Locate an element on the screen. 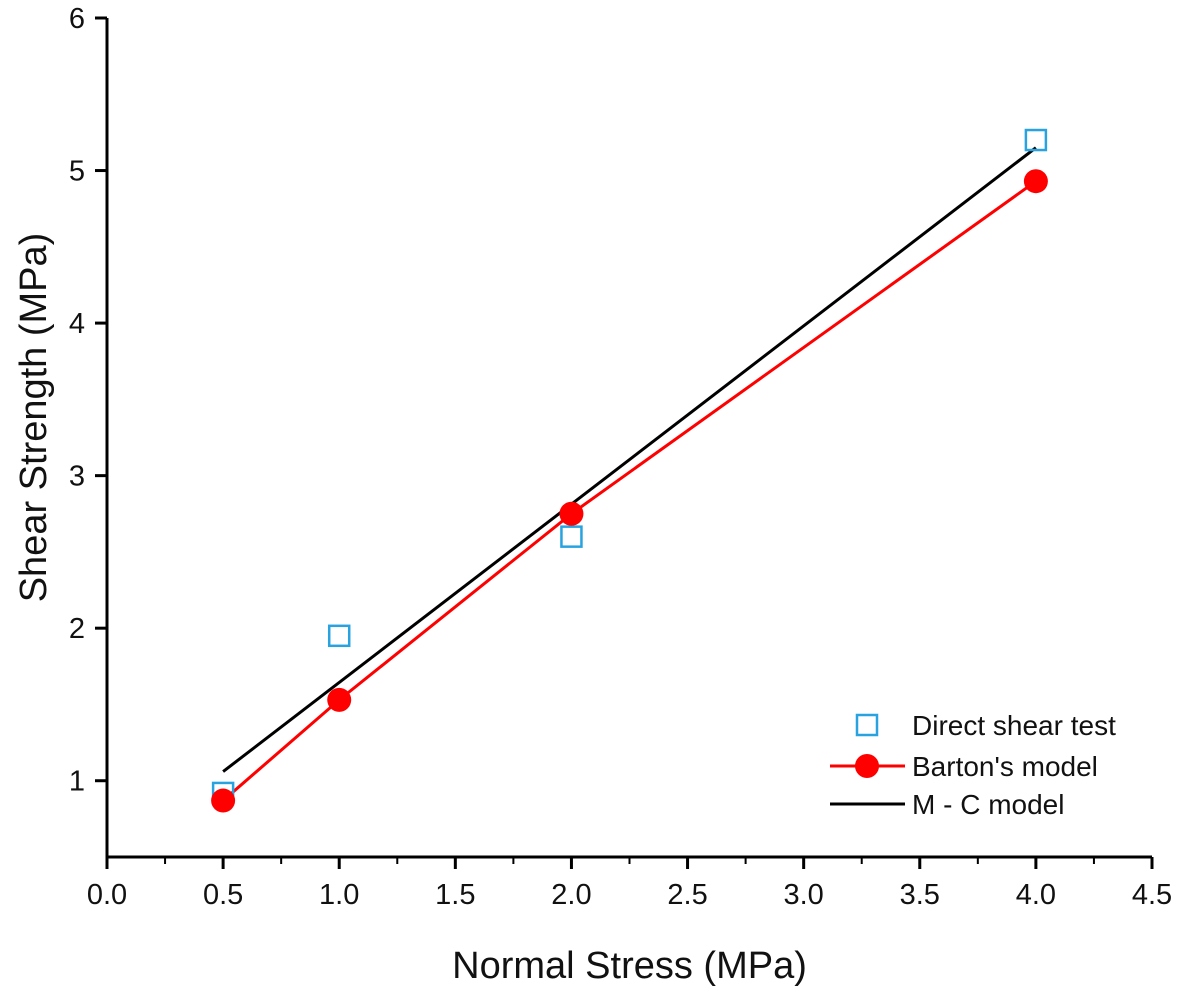 The width and height of the screenshot is (1188, 995). legend-marker-direct-shear is located at coordinates (867, 725).